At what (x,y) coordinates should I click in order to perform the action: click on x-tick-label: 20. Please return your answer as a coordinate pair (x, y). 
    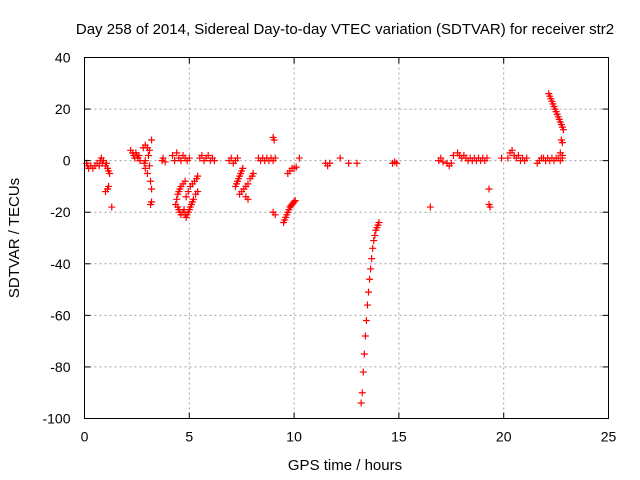
    Looking at the image, I should click on (504, 437).